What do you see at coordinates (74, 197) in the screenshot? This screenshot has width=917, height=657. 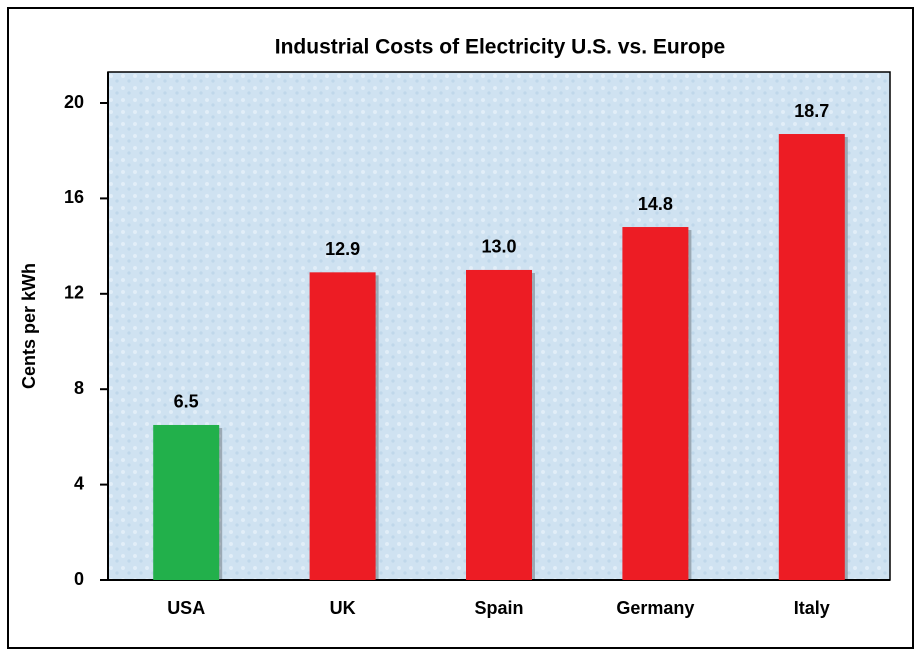 I see `y-tick-label: 16` at bounding box center [74, 197].